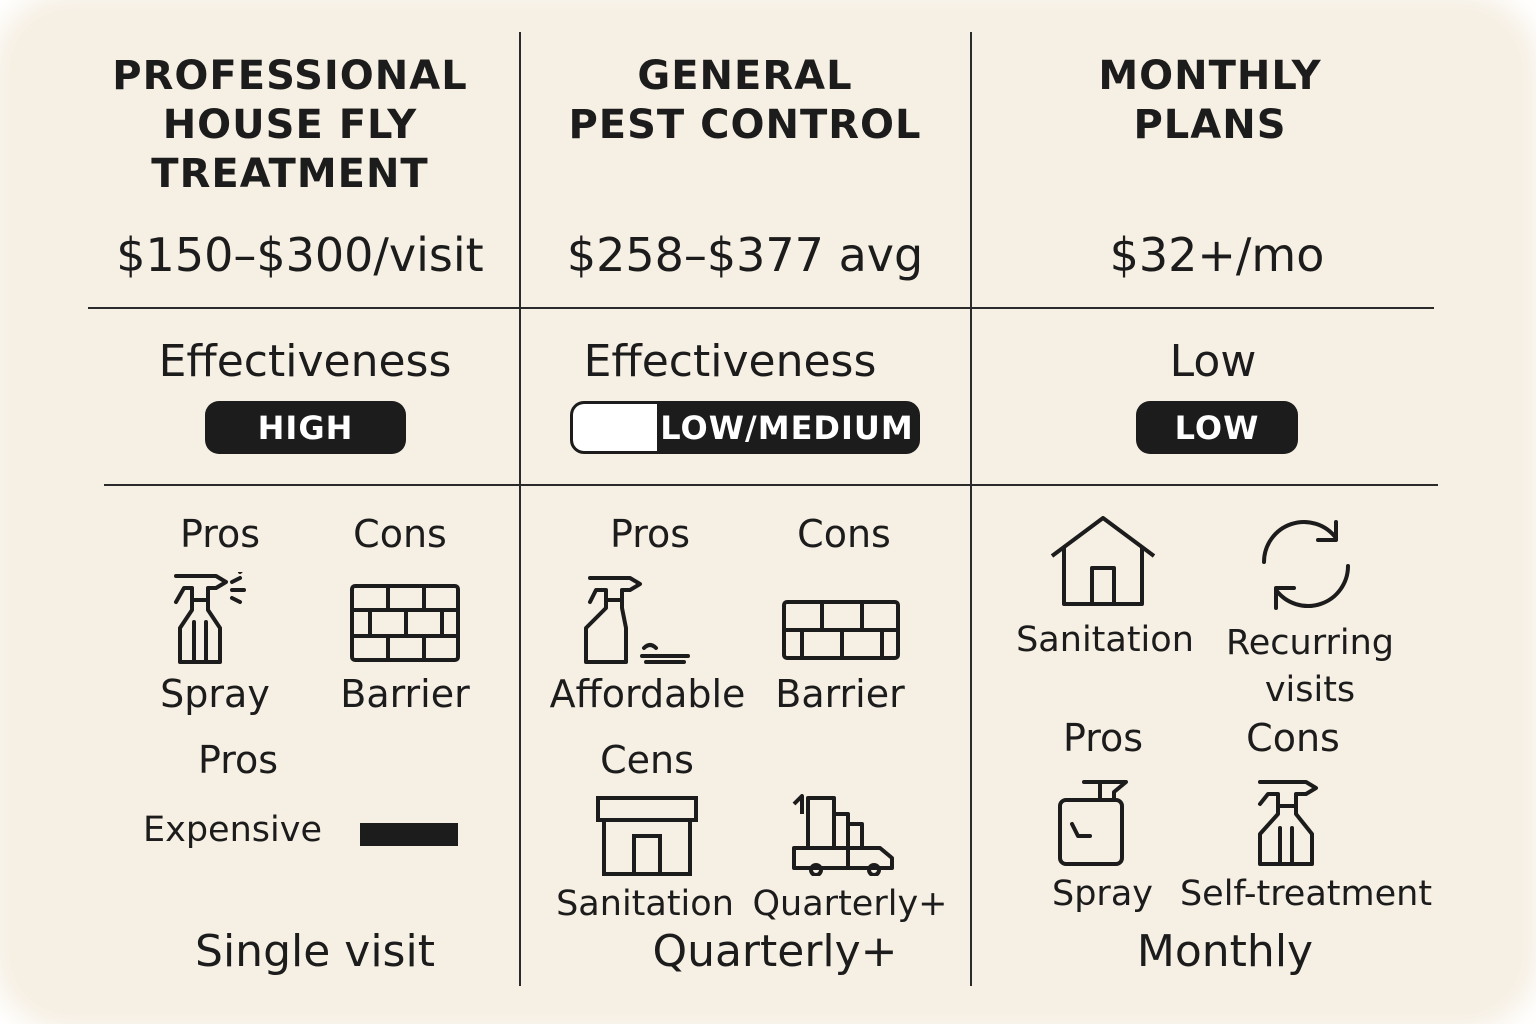 Image resolution: width=1536 pixels, height=1024 pixels. What do you see at coordinates (615, 427) in the screenshot?
I see `badge-empty-segment` at bounding box center [615, 427].